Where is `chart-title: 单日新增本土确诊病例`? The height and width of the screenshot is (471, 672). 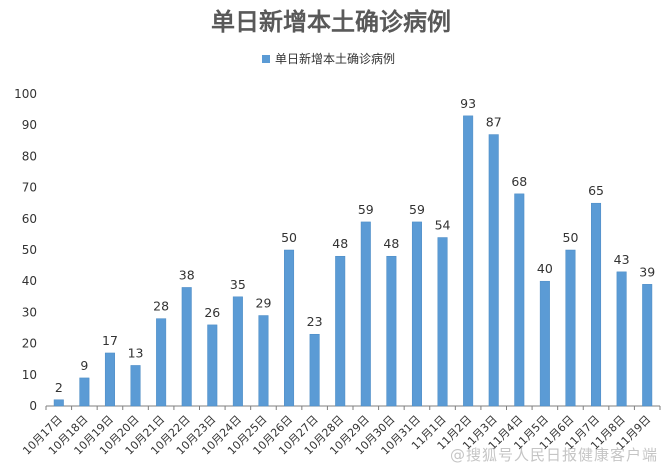
chart-title: 单日新增本土确诊病例 is located at coordinates (331, 21).